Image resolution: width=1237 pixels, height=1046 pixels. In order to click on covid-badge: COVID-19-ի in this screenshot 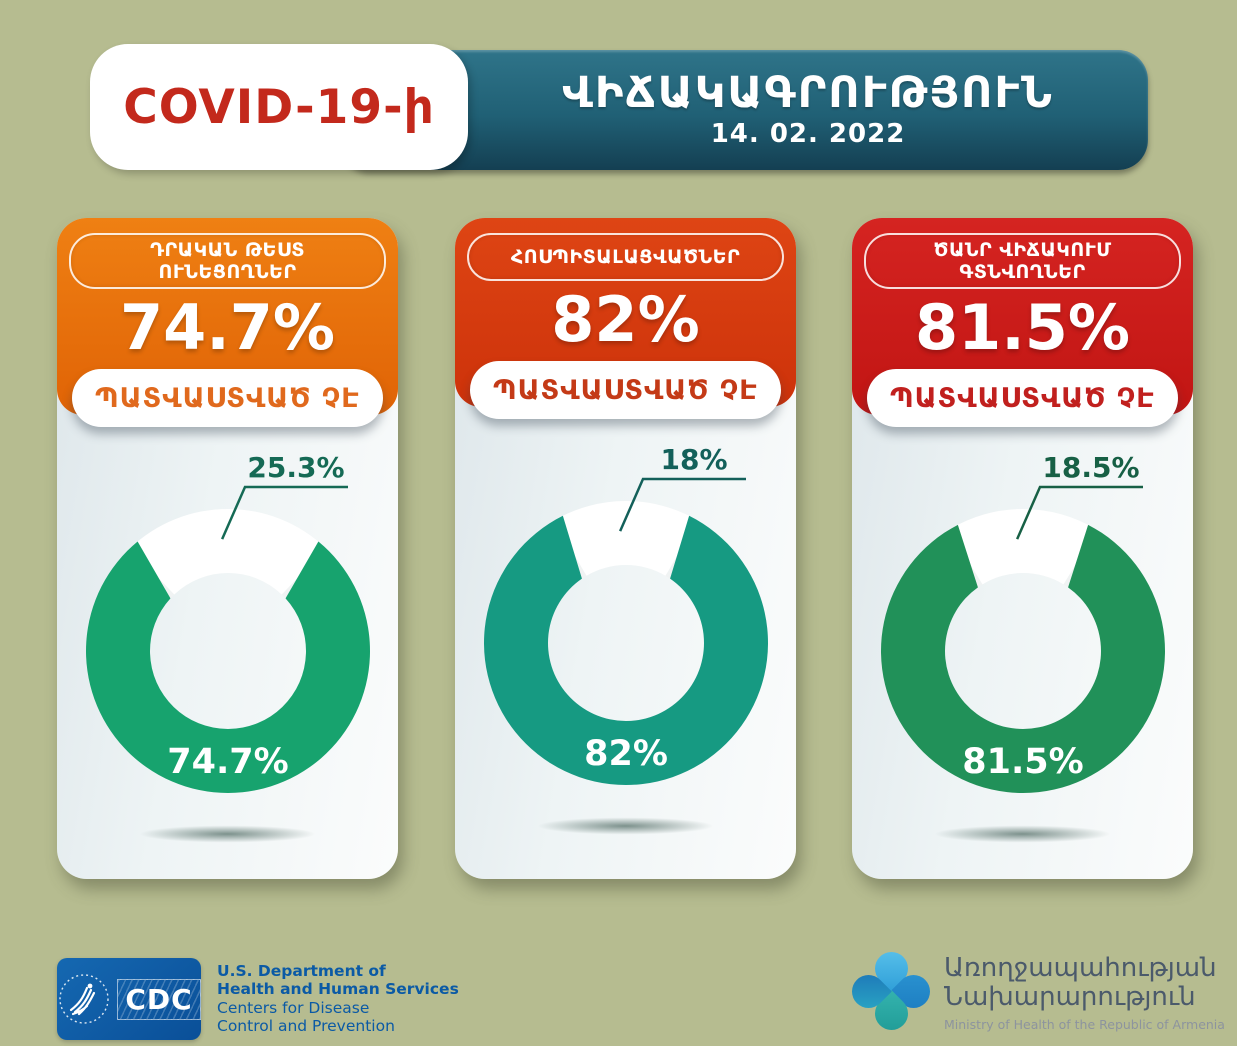, I will do `click(279, 107)`.